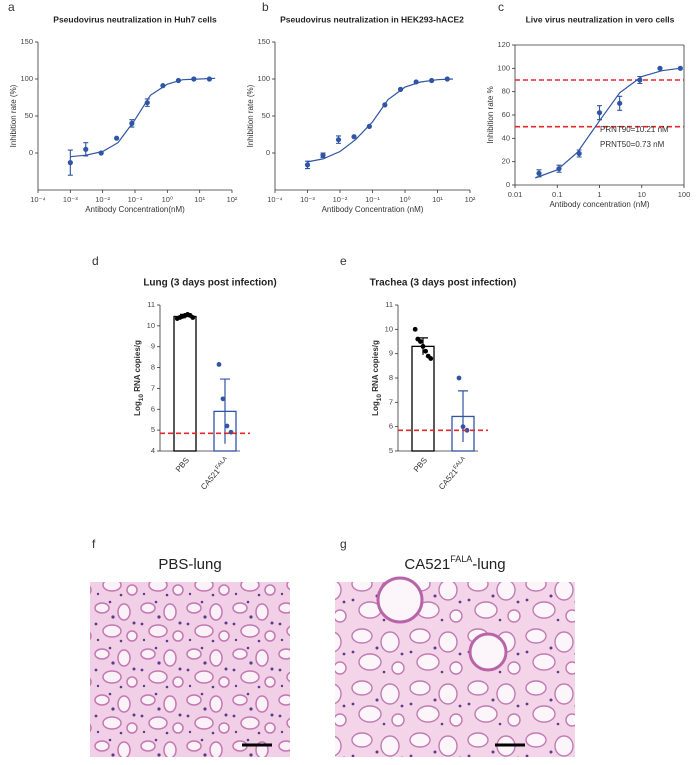  I want to click on x-tick-label: 10⁻³, so click(70, 199).